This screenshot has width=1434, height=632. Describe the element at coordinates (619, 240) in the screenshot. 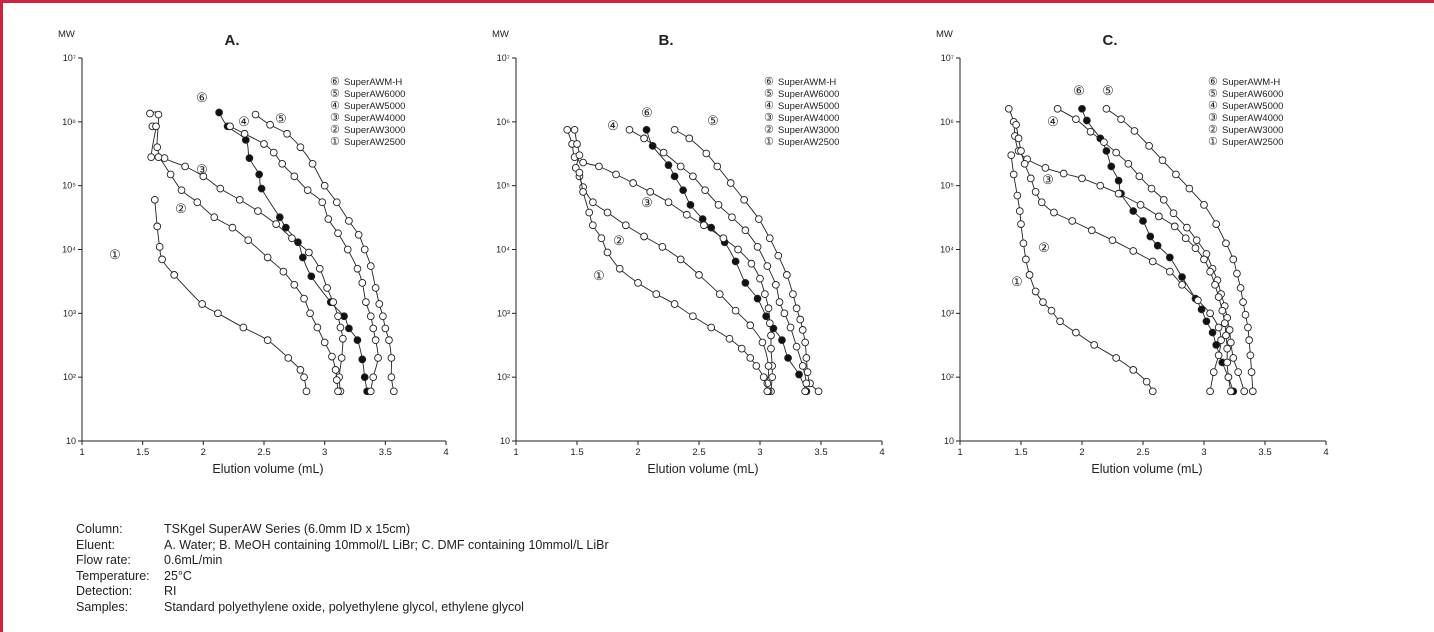

I see `series-number-label: ②` at that location.